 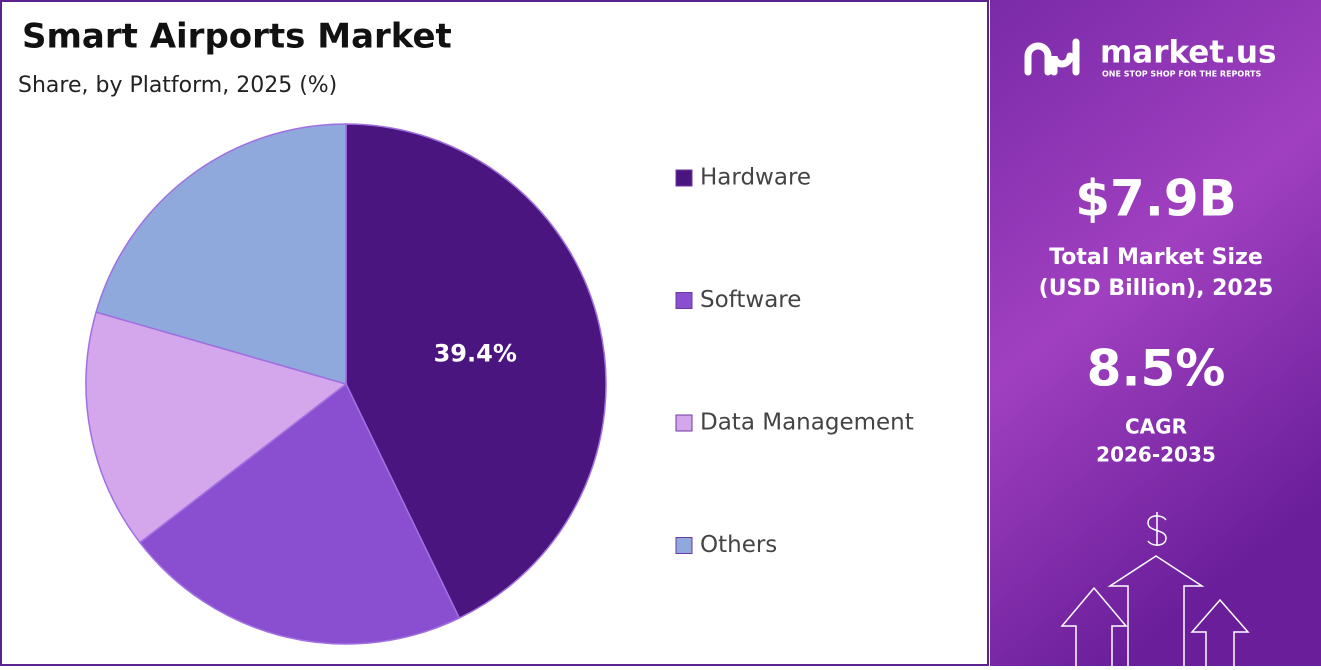 What do you see at coordinates (1155, 199) in the screenshot?
I see `market-size: $7.9B` at bounding box center [1155, 199].